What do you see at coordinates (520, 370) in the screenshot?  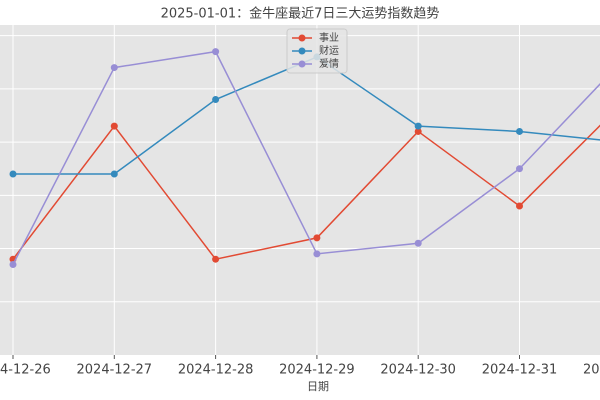 I see `x-tick-label: 2024-12-31` at bounding box center [520, 370].